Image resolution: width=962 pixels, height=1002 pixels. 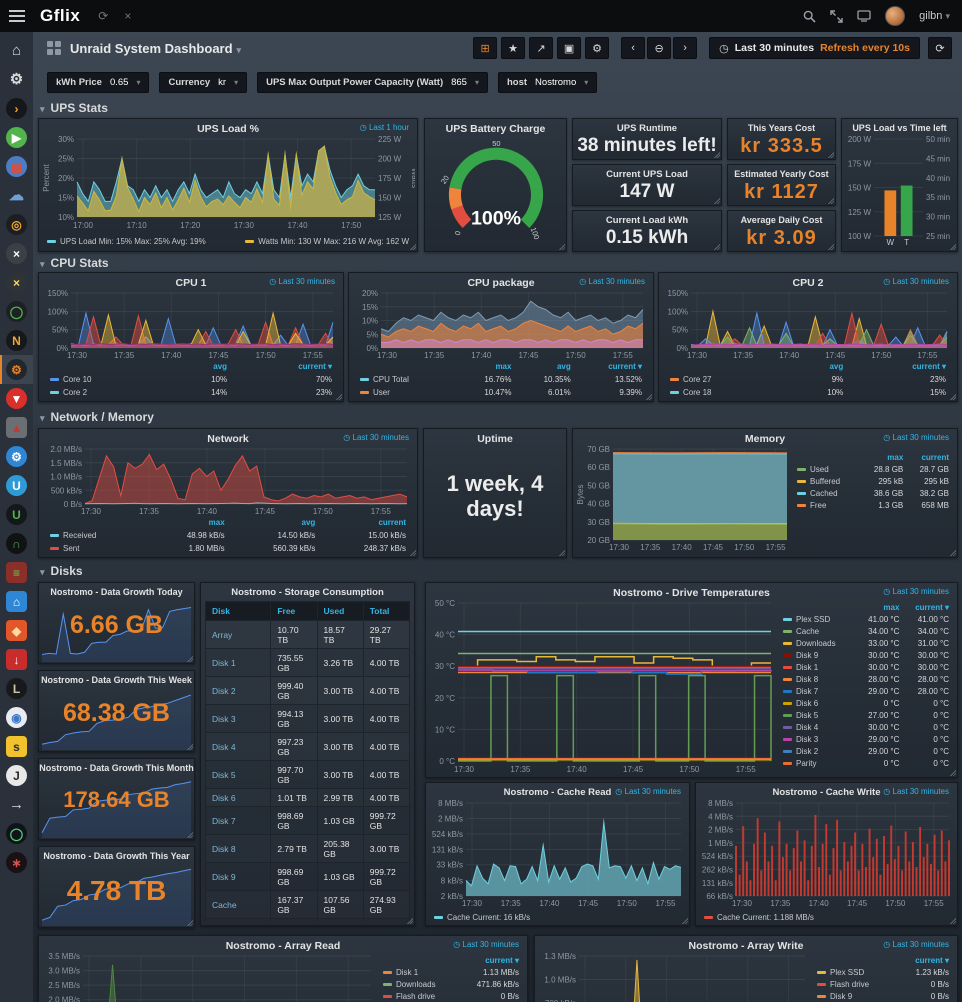 I want to click on time-picker: ◷ Last 30 minutes Refresh every 10s, so click(x=814, y=48).